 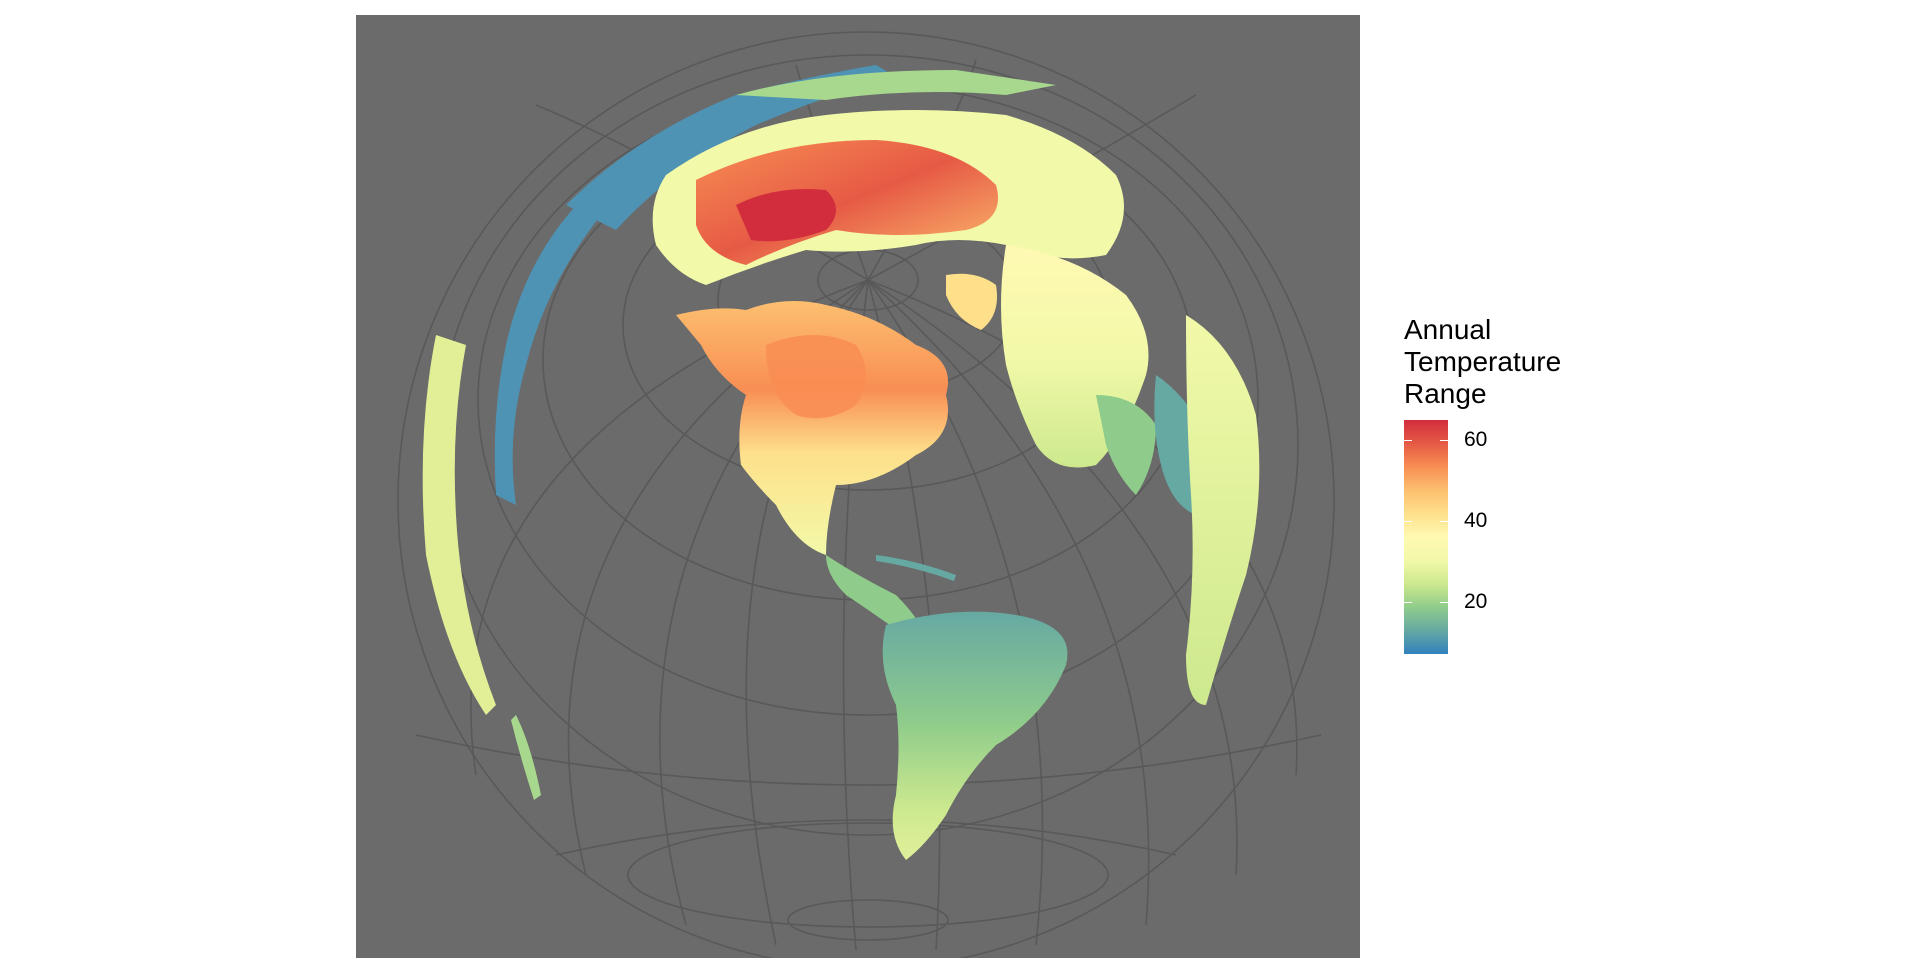 What do you see at coordinates (816, 377) in the screenshot?
I see `region-canada-interior` at bounding box center [816, 377].